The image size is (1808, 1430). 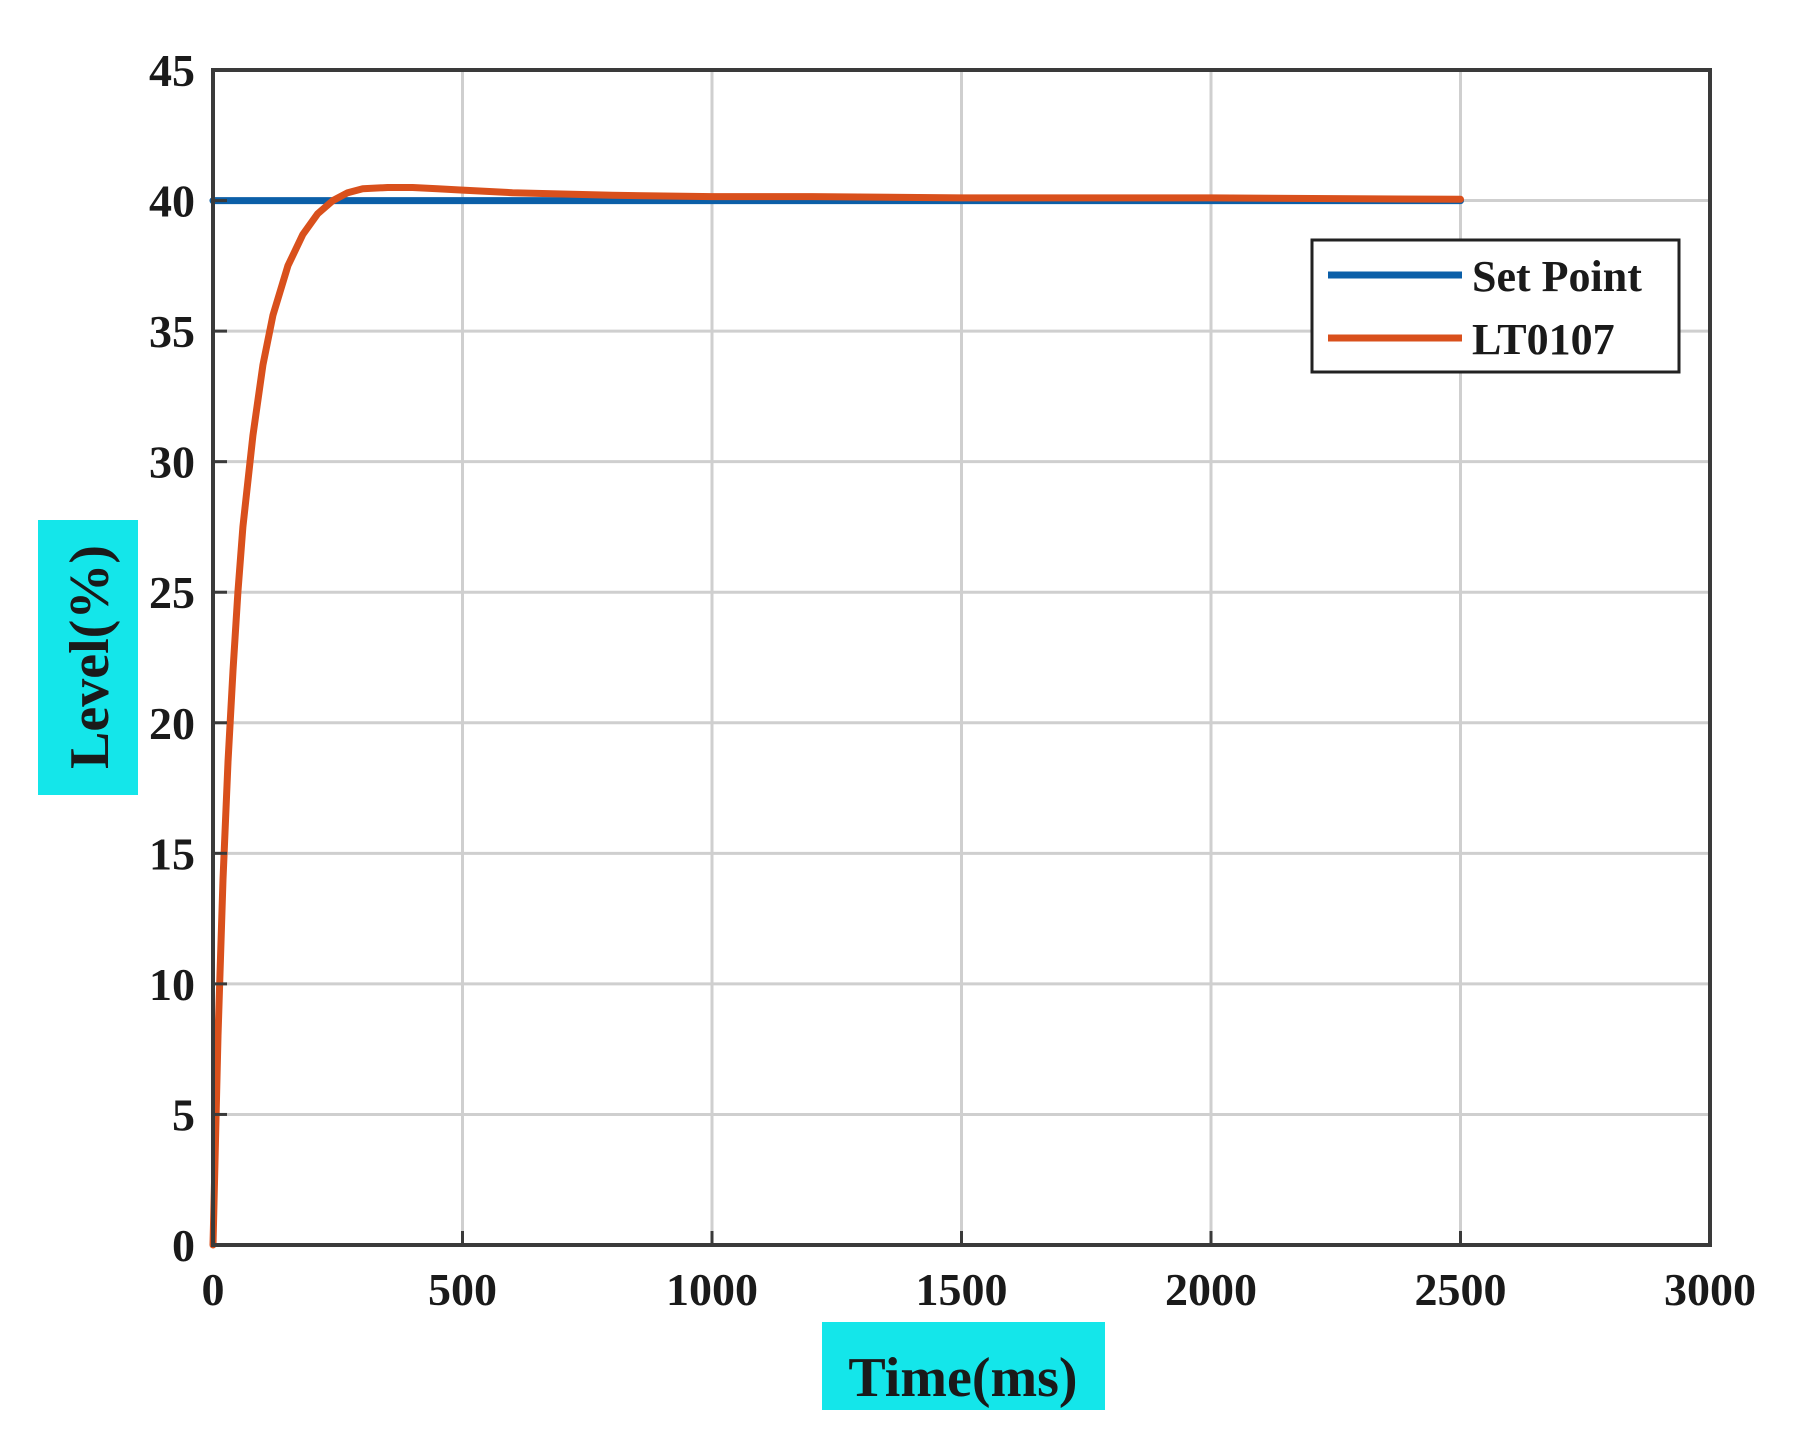 I want to click on x-axis-ticks: 0 500 1000 1500 2000 2500 3000, so click(x=979, y=1273).